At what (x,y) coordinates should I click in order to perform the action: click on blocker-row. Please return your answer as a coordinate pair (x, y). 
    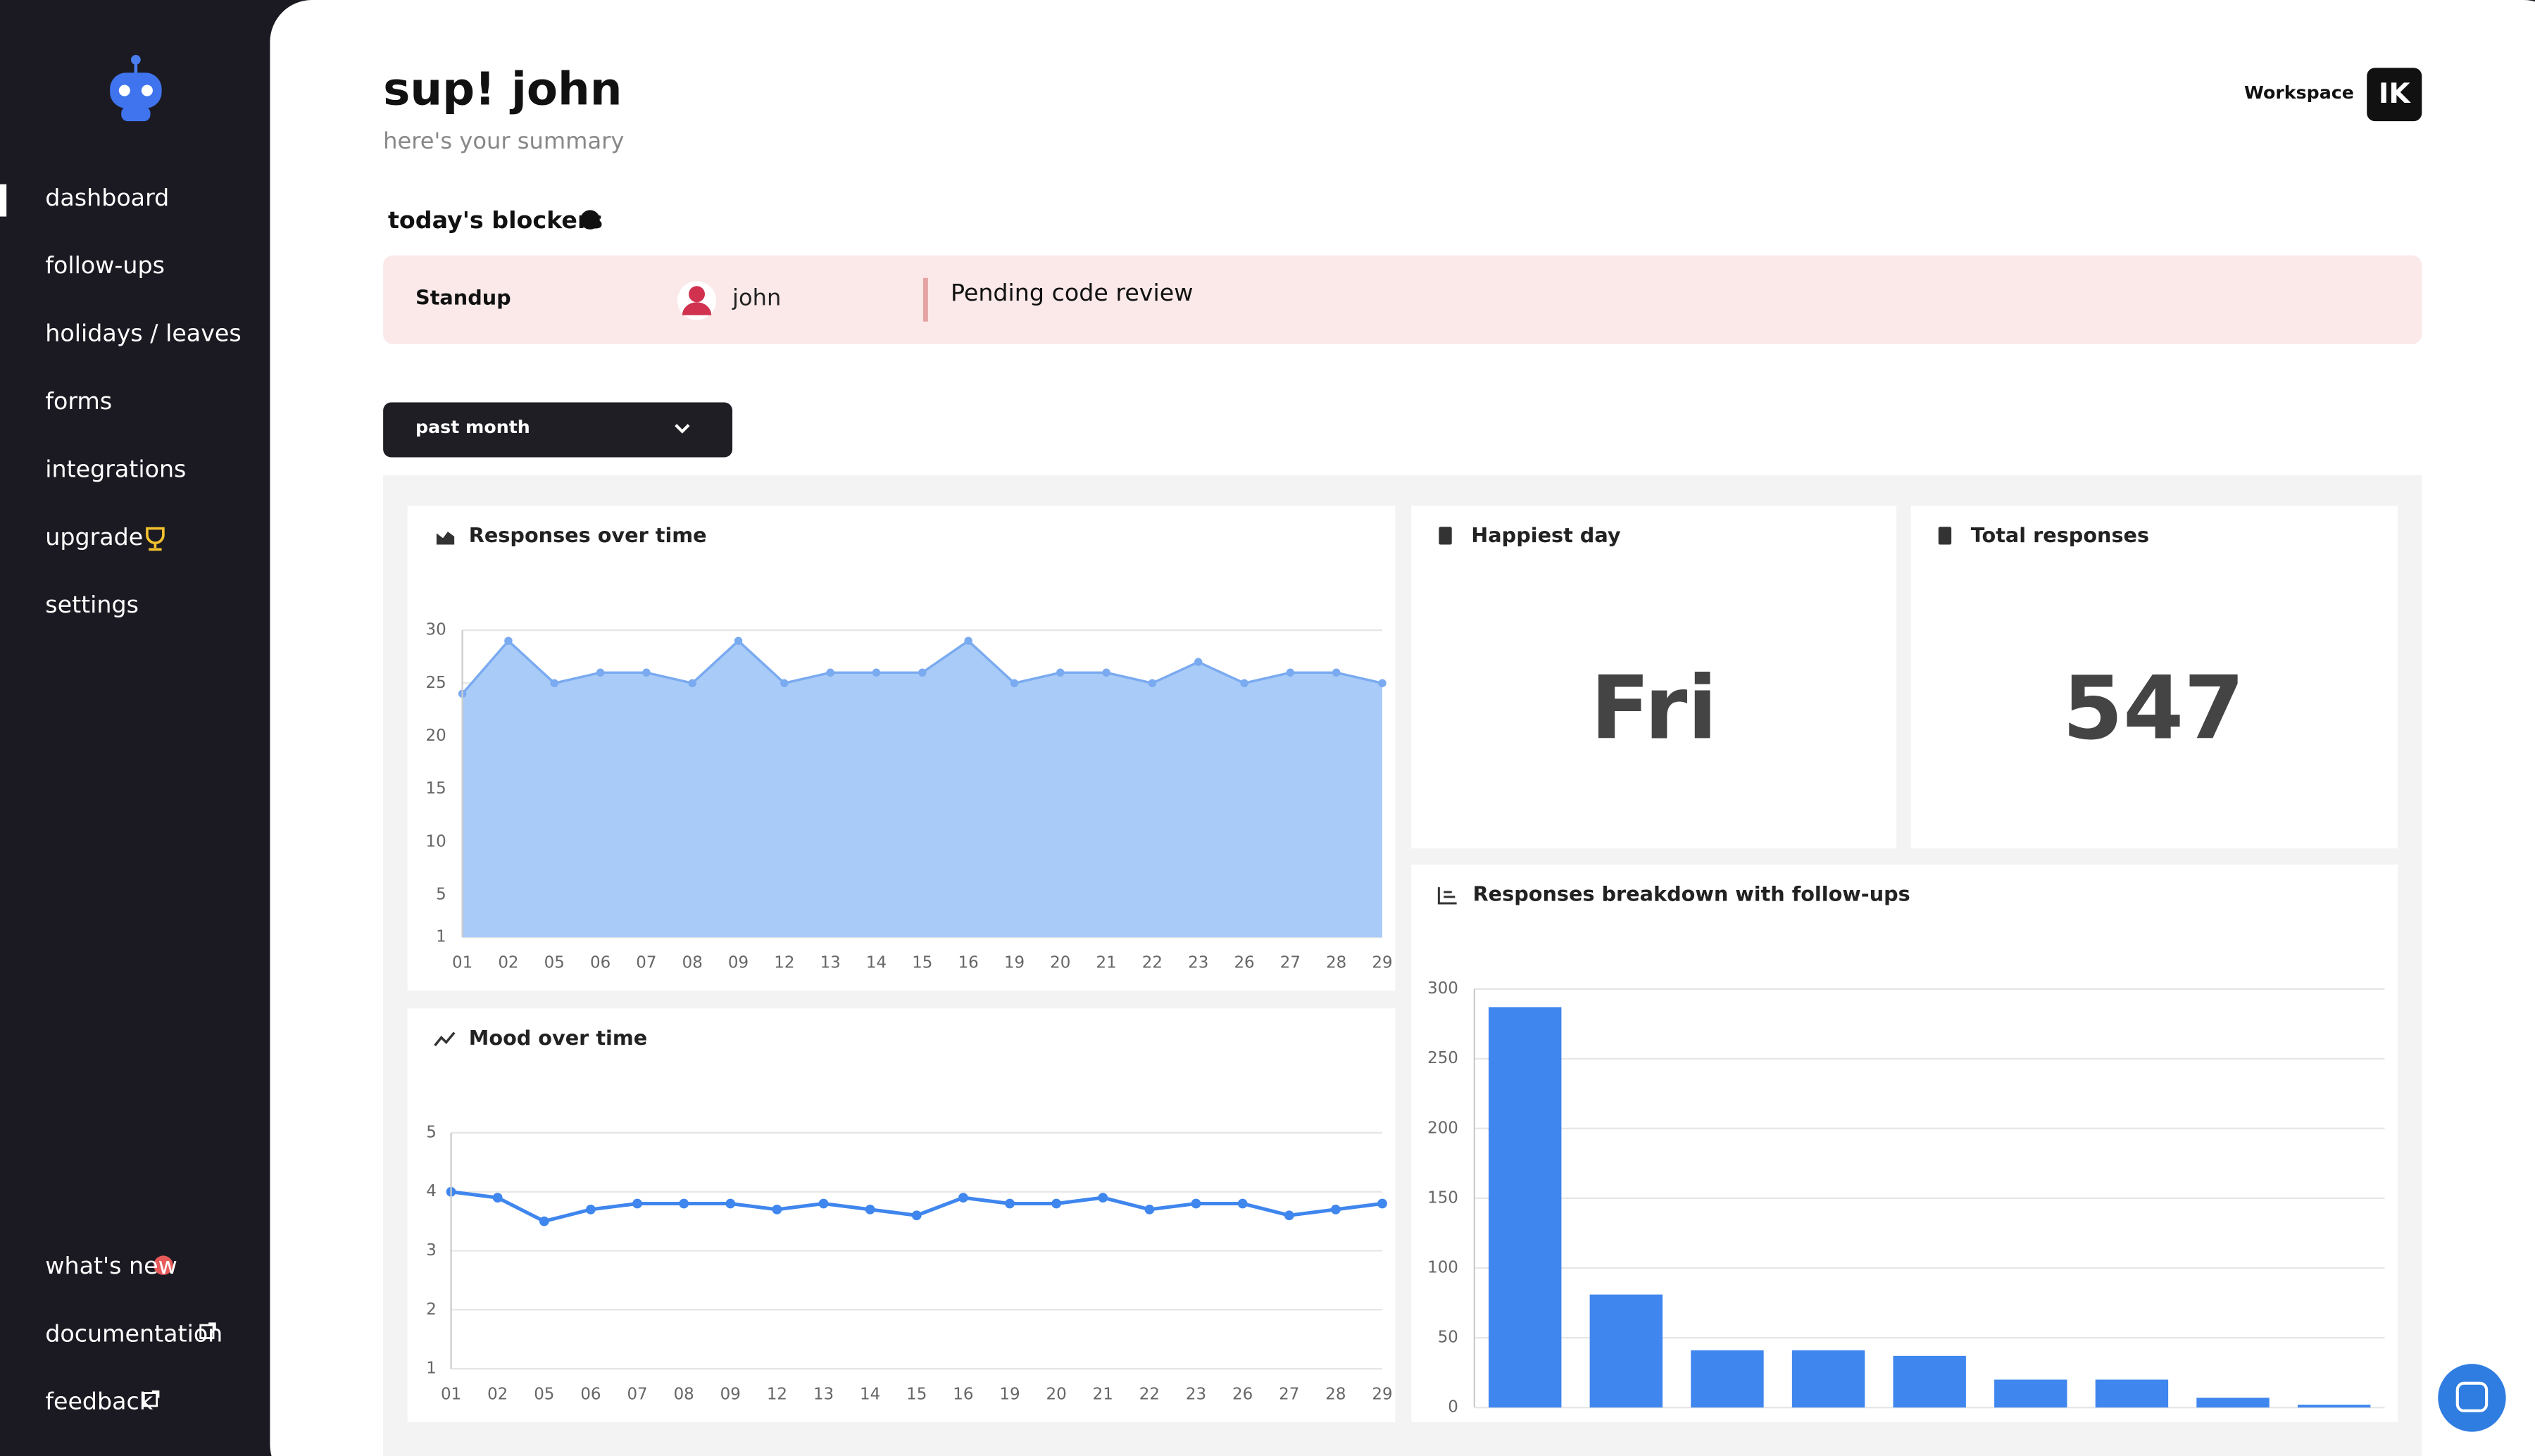
    Looking at the image, I should click on (1402, 299).